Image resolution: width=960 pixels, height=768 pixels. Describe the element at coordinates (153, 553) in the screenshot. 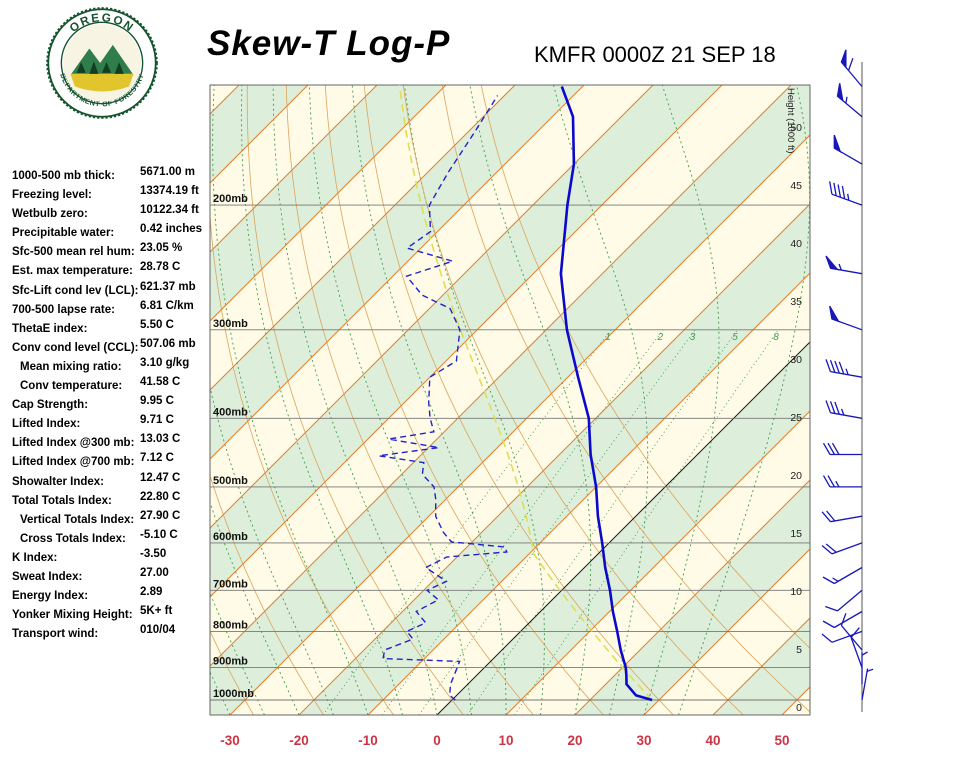

I see `index-value: -3.50` at that location.